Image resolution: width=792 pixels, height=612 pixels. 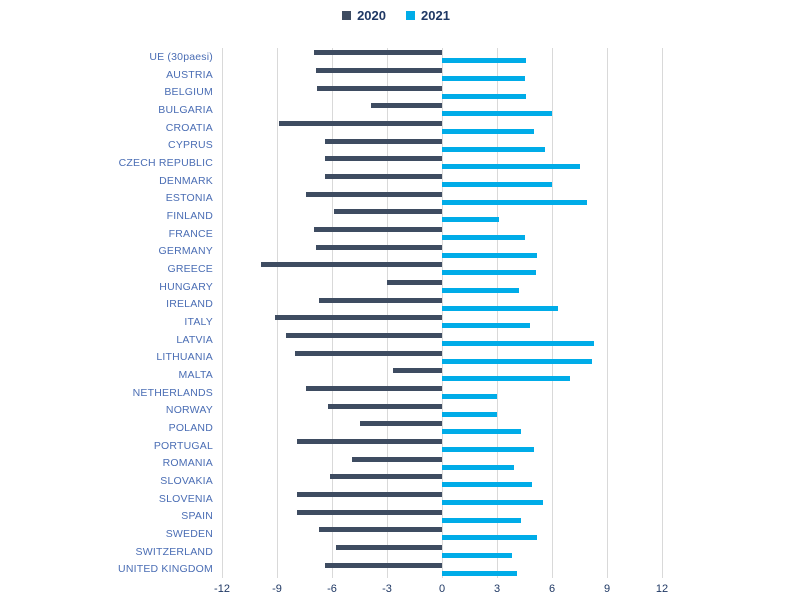 I want to click on x-tick-label: -12, so click(x=222, y=589).